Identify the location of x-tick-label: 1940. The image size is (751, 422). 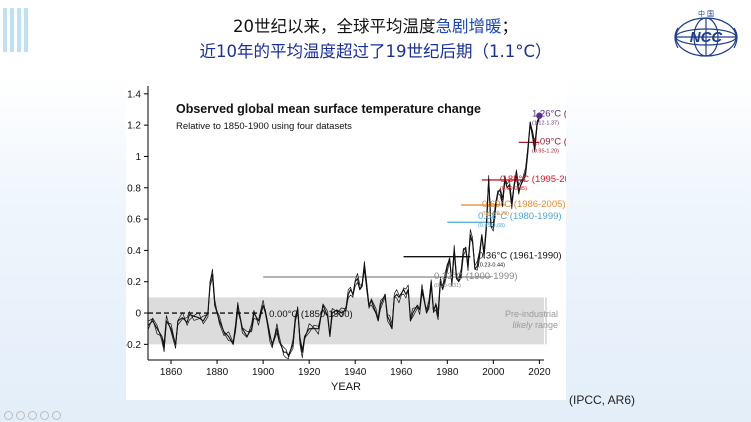
(355, 372).